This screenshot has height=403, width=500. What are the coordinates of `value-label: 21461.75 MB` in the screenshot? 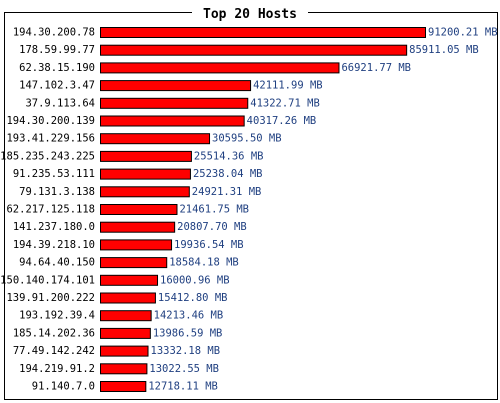 It's located at (214, 210).